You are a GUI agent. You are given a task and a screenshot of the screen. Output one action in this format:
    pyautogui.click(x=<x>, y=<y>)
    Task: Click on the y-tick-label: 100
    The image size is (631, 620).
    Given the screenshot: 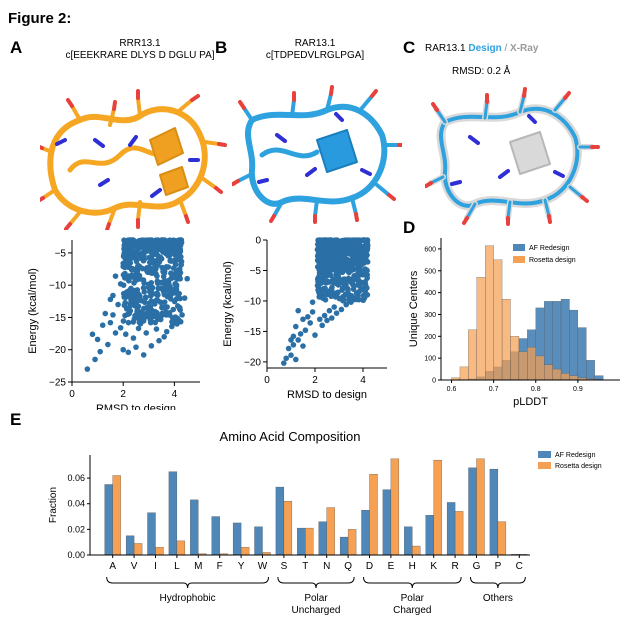 What is the action you would take?
    pyautogui.click(x=430, y=359)
    